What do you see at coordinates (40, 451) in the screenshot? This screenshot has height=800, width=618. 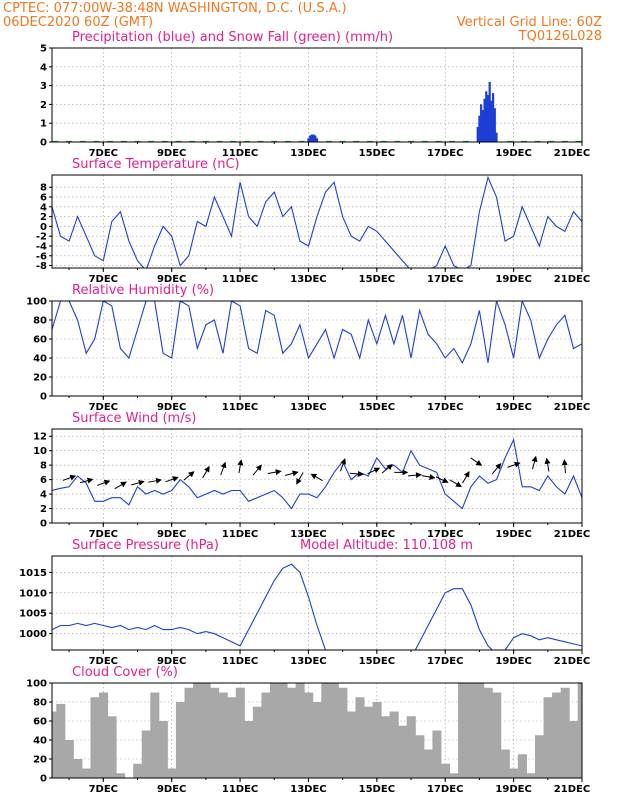 I see `y-tick-label: 10` at bounding box center [40, 451].